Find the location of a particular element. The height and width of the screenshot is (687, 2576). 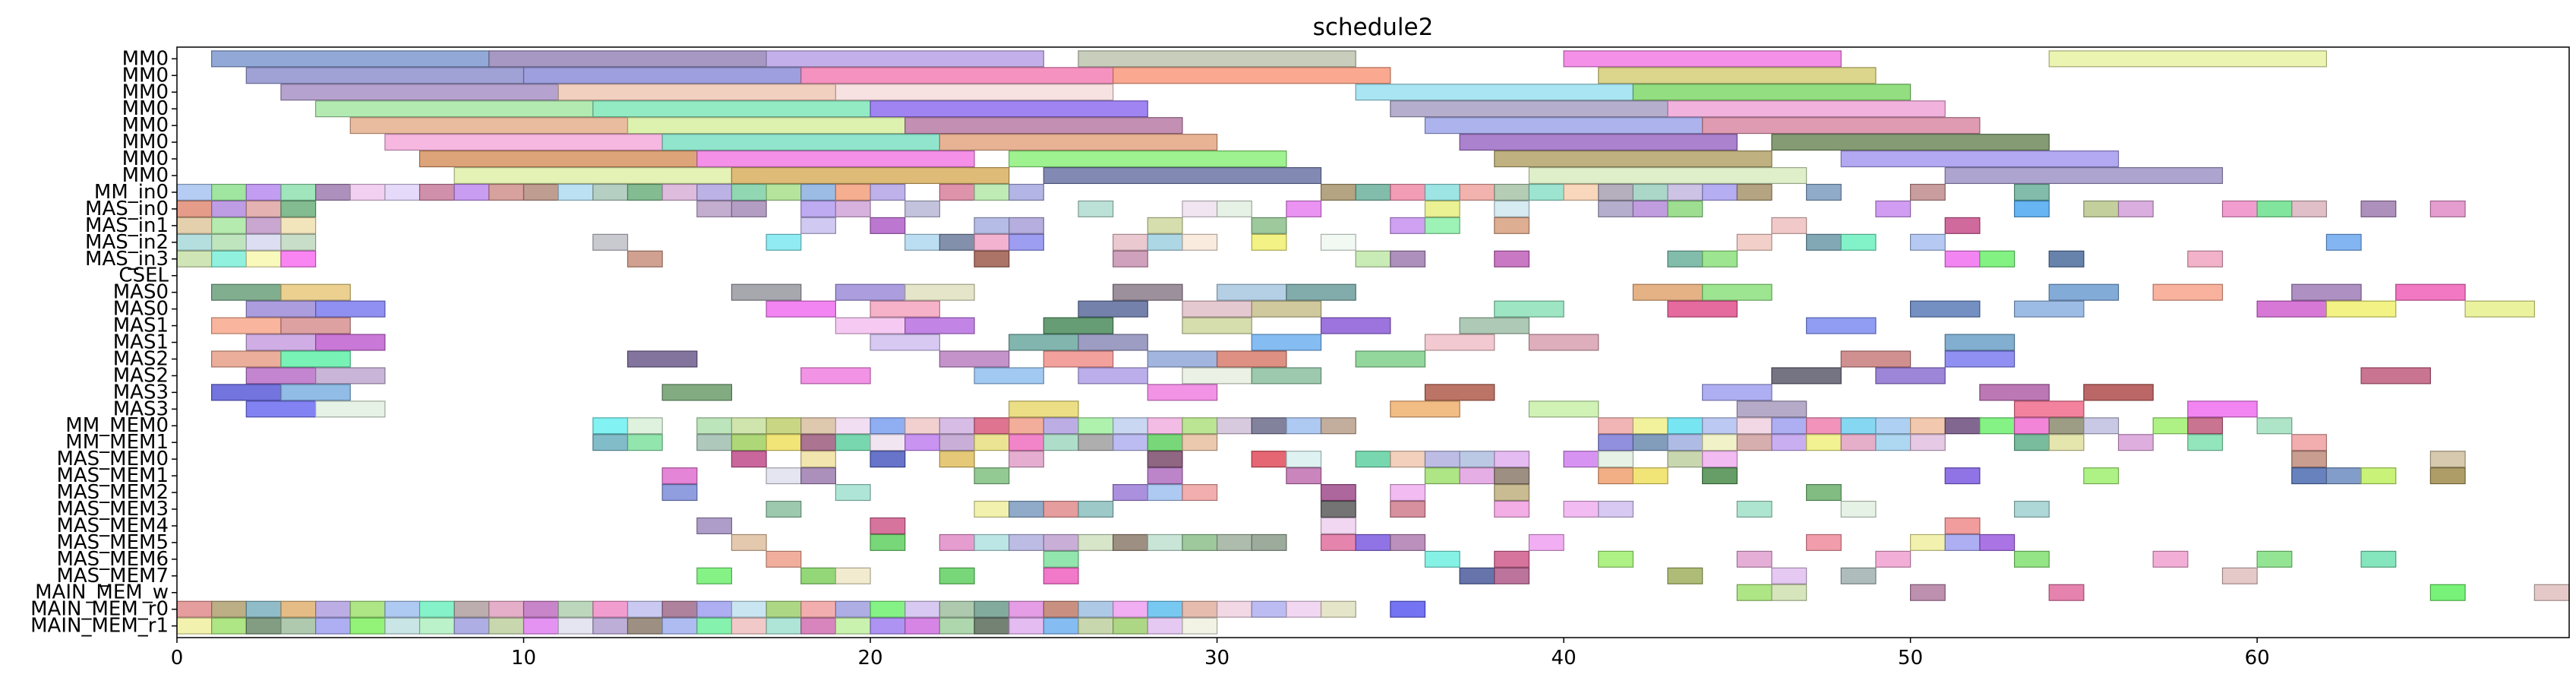

y-tick-label: MAS0 is located at coordinates (141, 310).